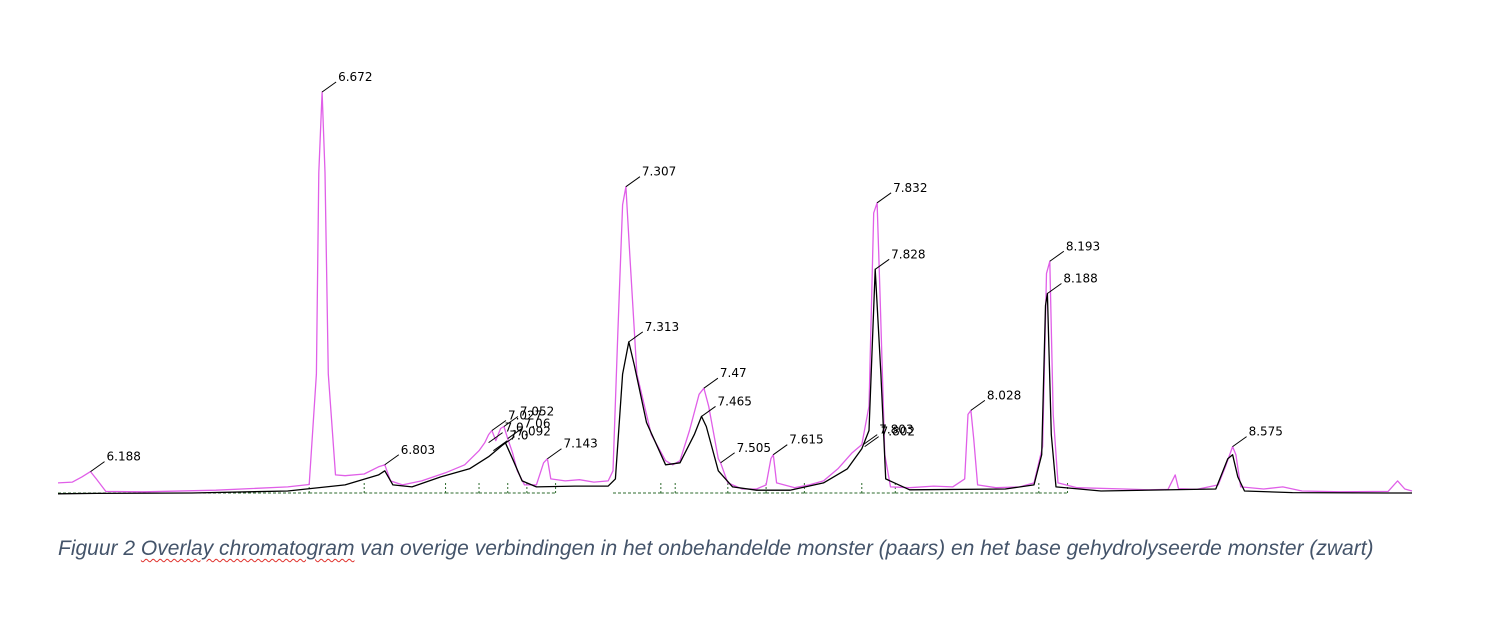  I want to click on peak-label: 8.575, so click(1266, 432).